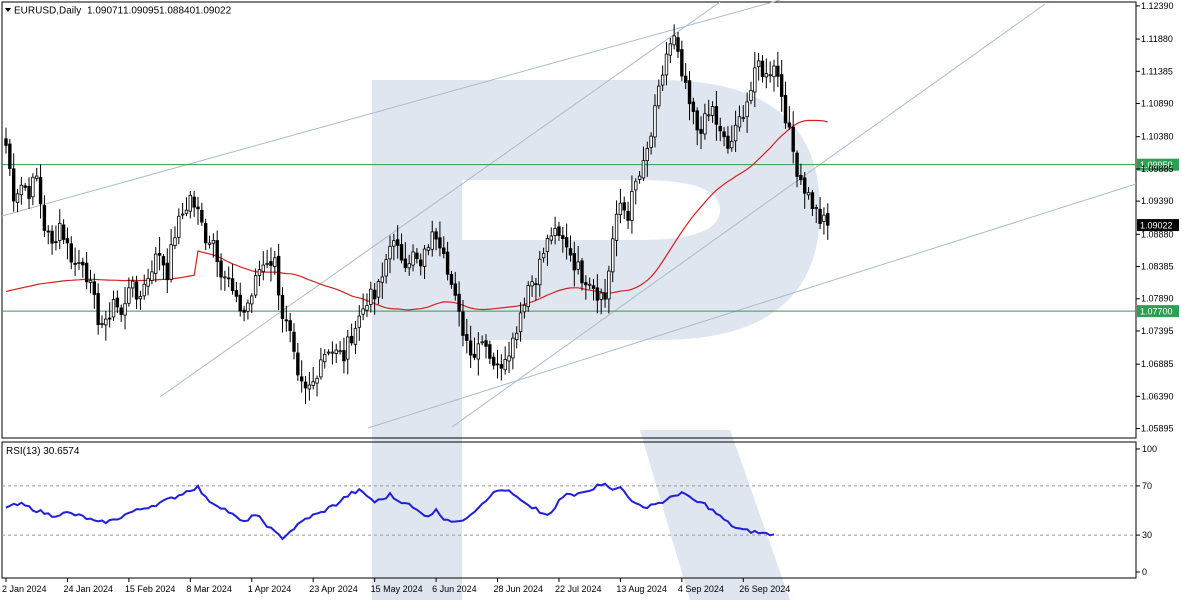 The width and height of the screenshot is (1182, 600). Describe the element at coordinates (454, 589) in the screenshot. I see `time-tick-label: 6 Jun 2024` at that location.